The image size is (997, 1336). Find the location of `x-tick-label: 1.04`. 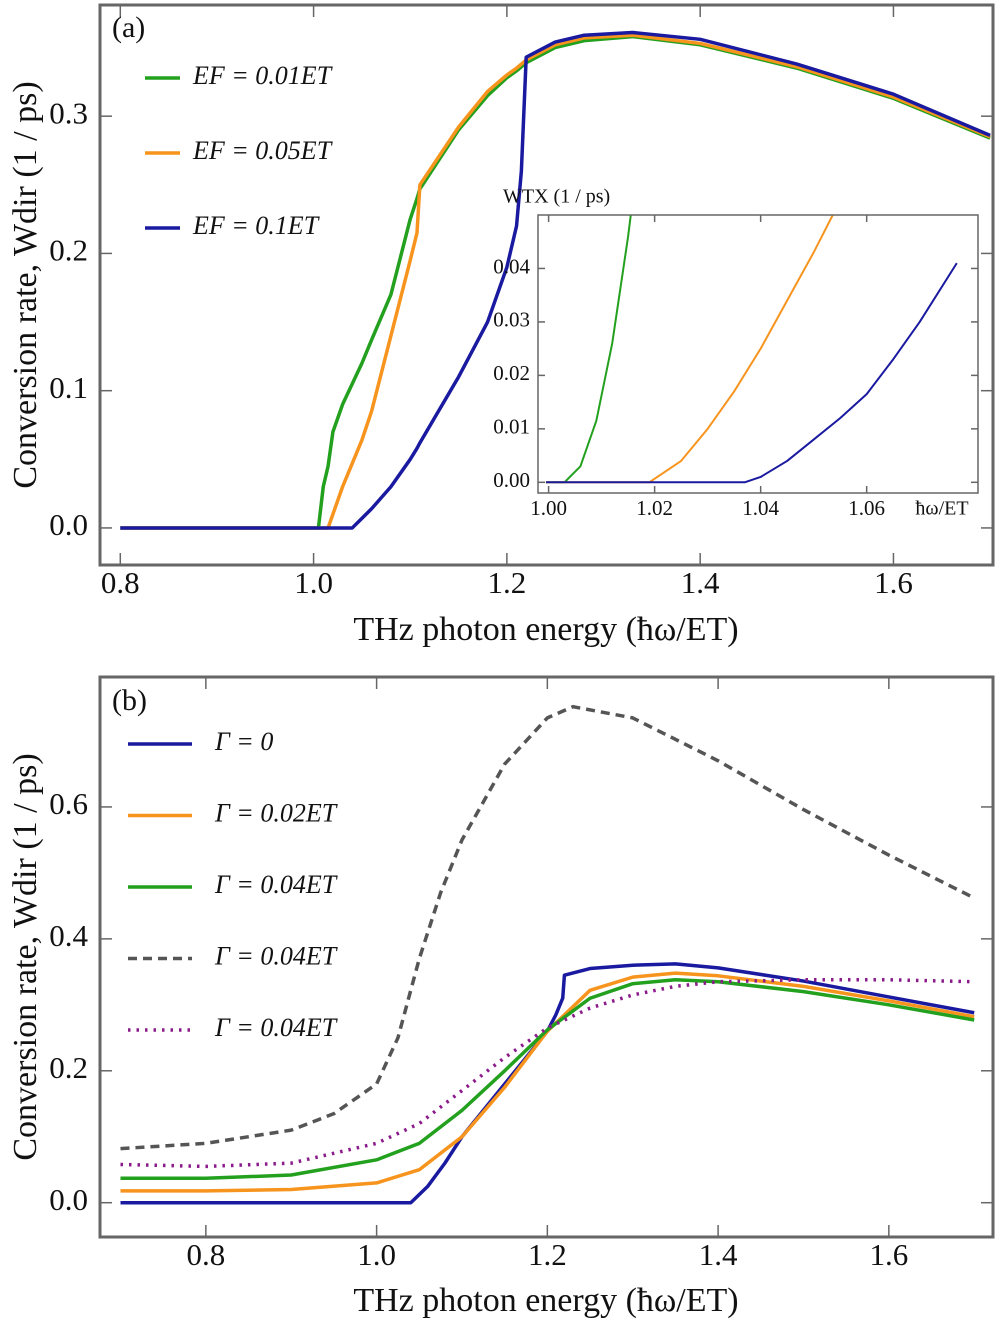

x-tick-label: 1.04 is located at coordinates (760, 508).